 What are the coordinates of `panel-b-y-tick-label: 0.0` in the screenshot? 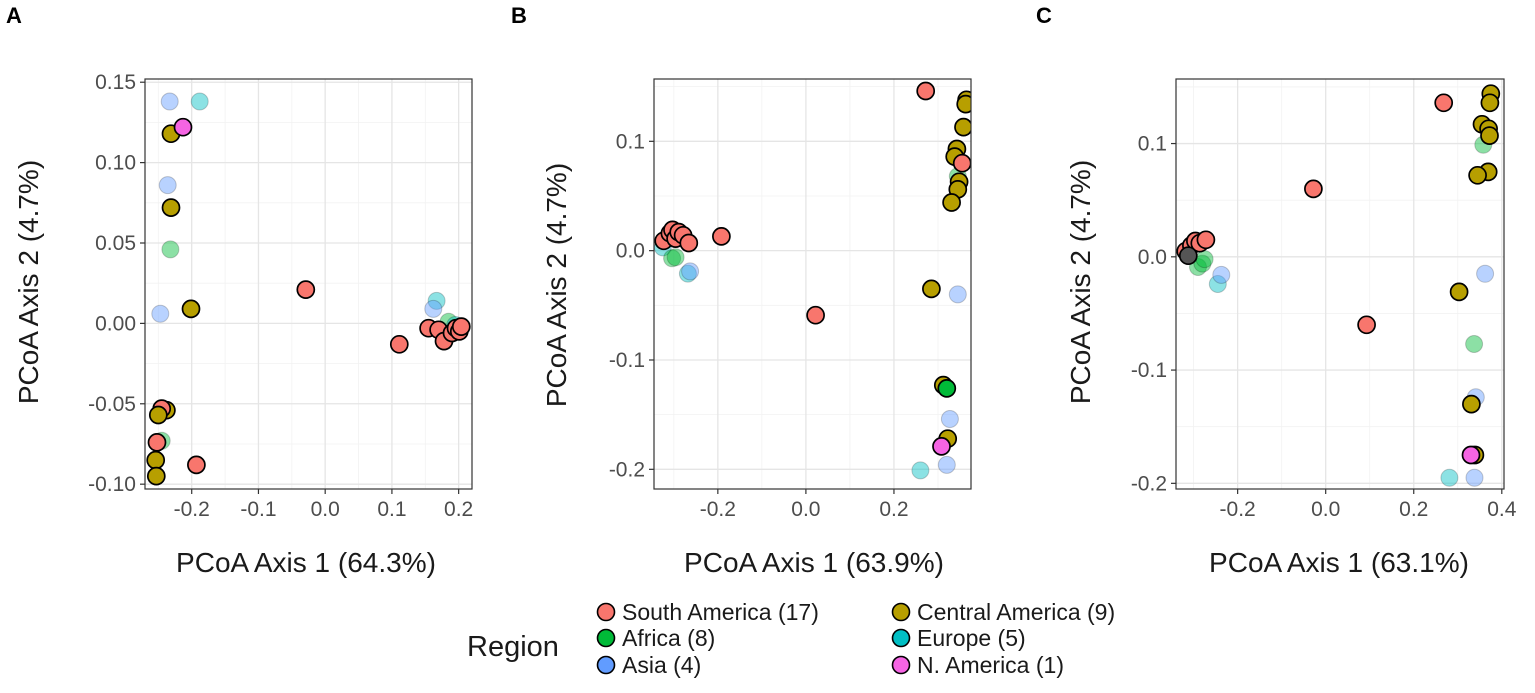 It's located at (630, 251).